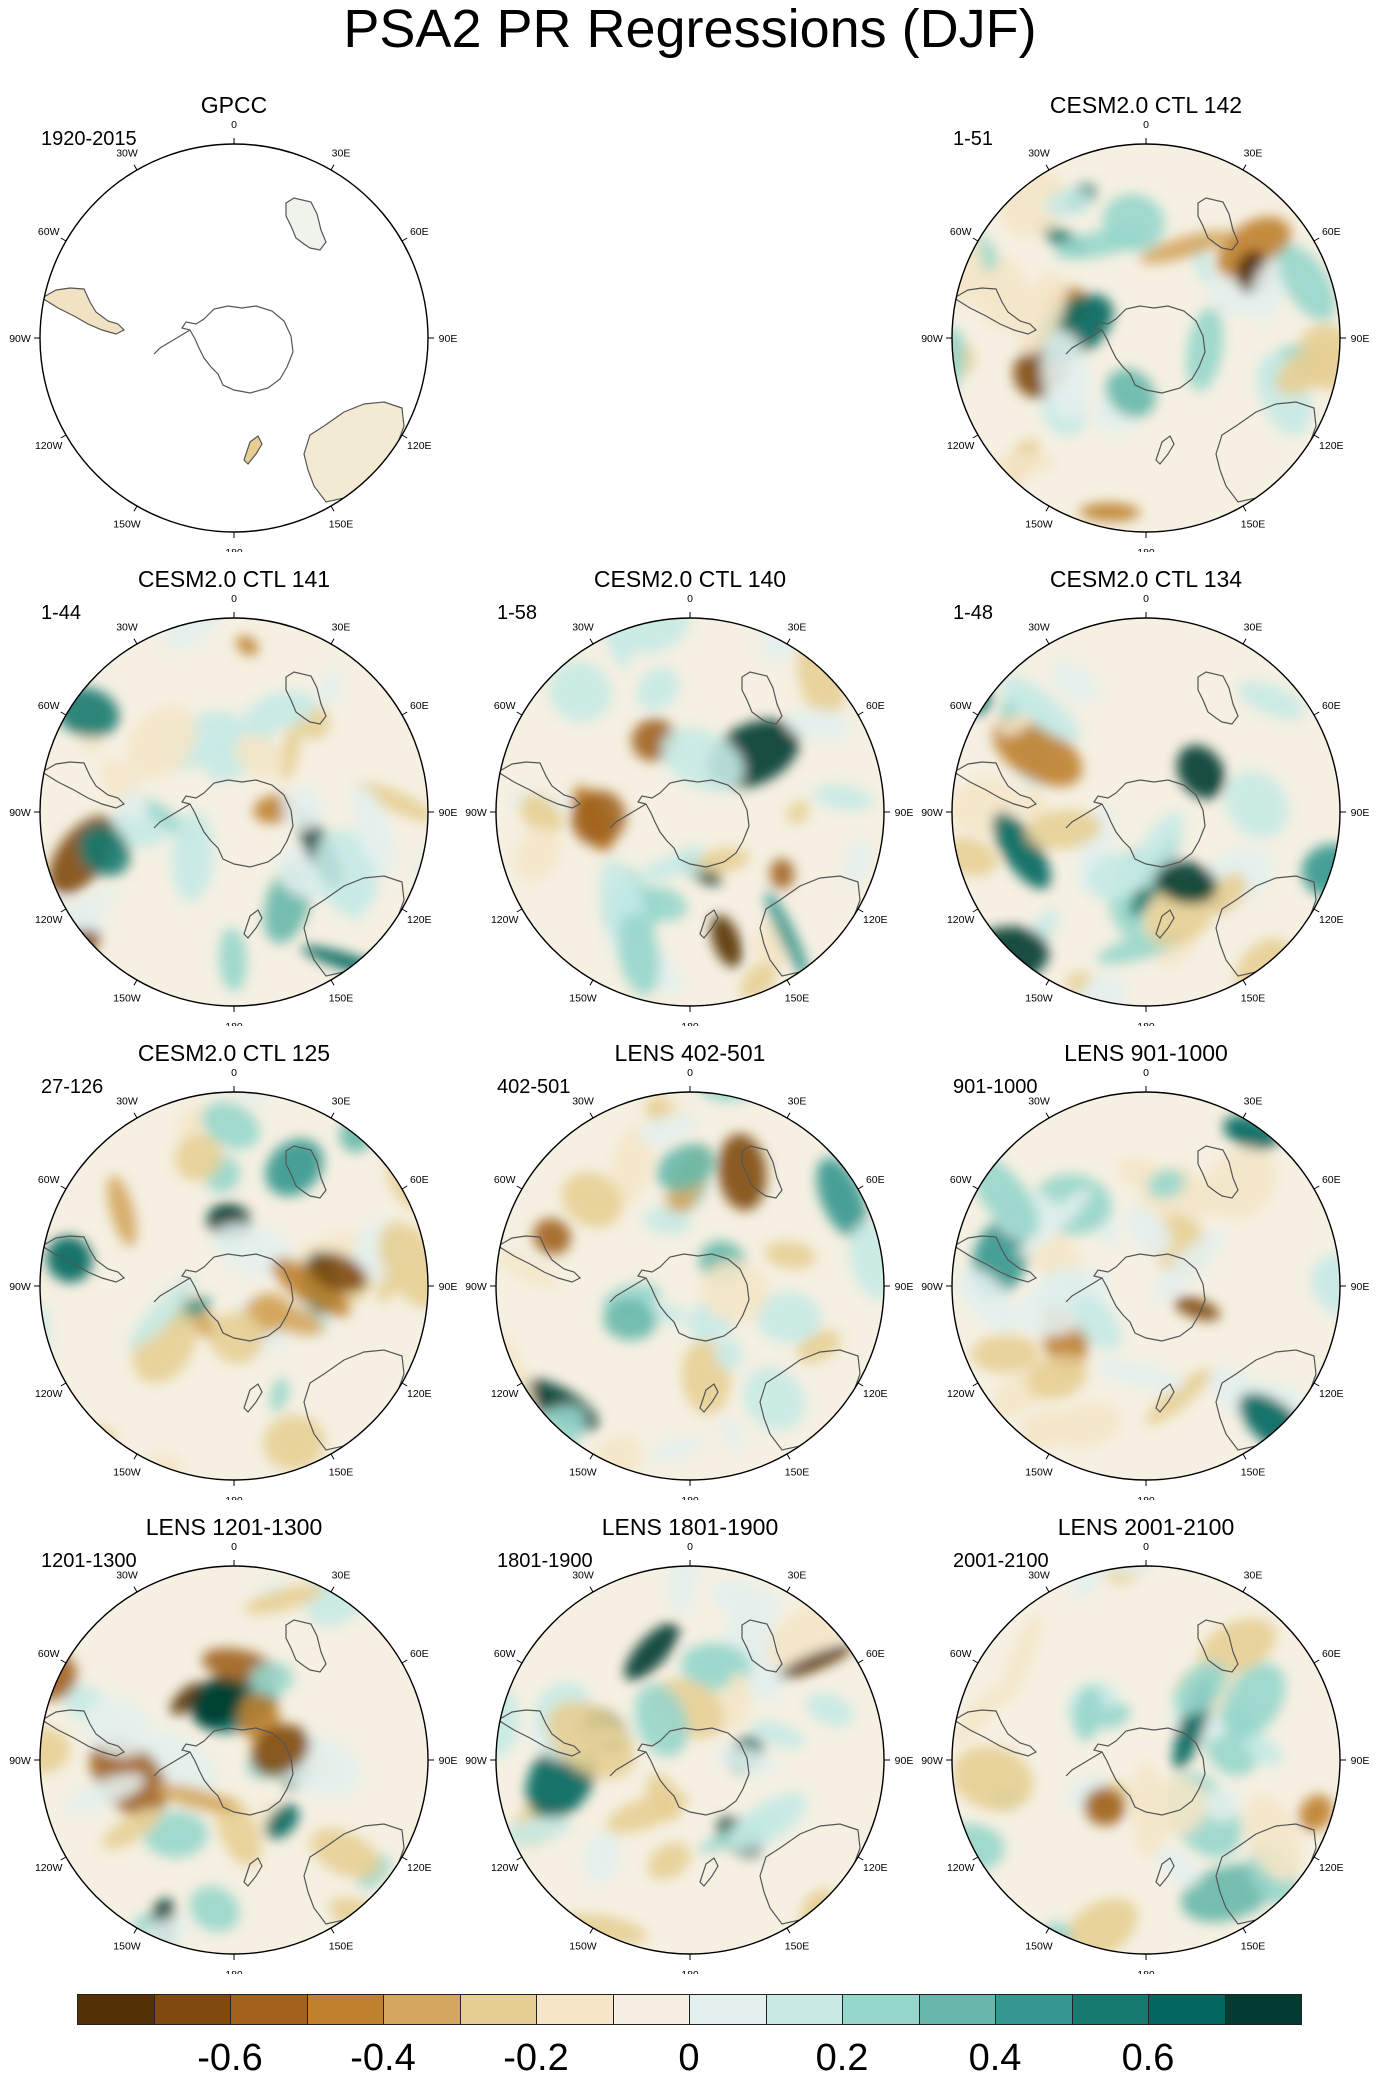 Image resolution: width=1380 pixels, height=2082 pixels. What do you see at coordinates (1001, 1561) in the screenshot?
I see `panel-period: 2001-2100` at bounding box center [1001, 1561].